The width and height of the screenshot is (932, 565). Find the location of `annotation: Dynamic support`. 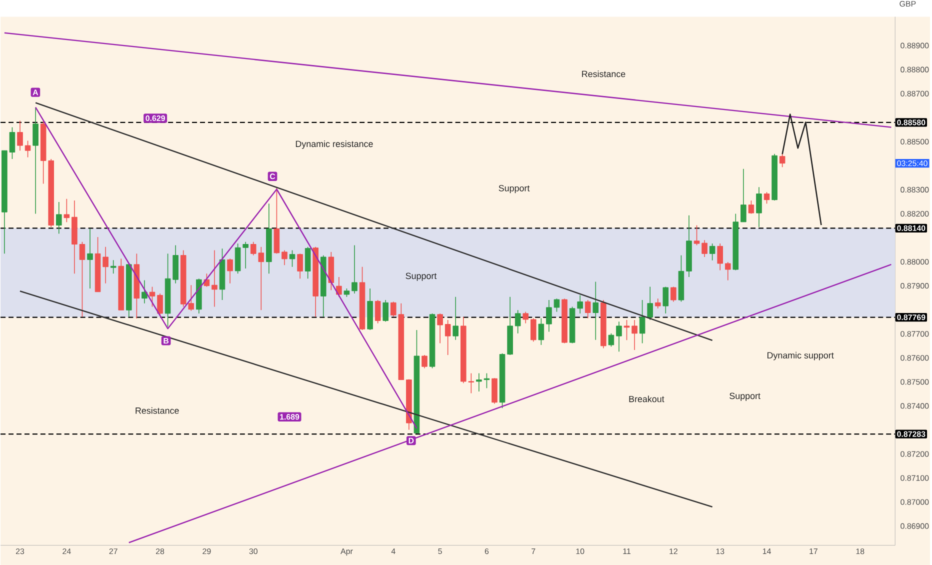

annotation: Dynamic support is located at coordinates (800, 356).